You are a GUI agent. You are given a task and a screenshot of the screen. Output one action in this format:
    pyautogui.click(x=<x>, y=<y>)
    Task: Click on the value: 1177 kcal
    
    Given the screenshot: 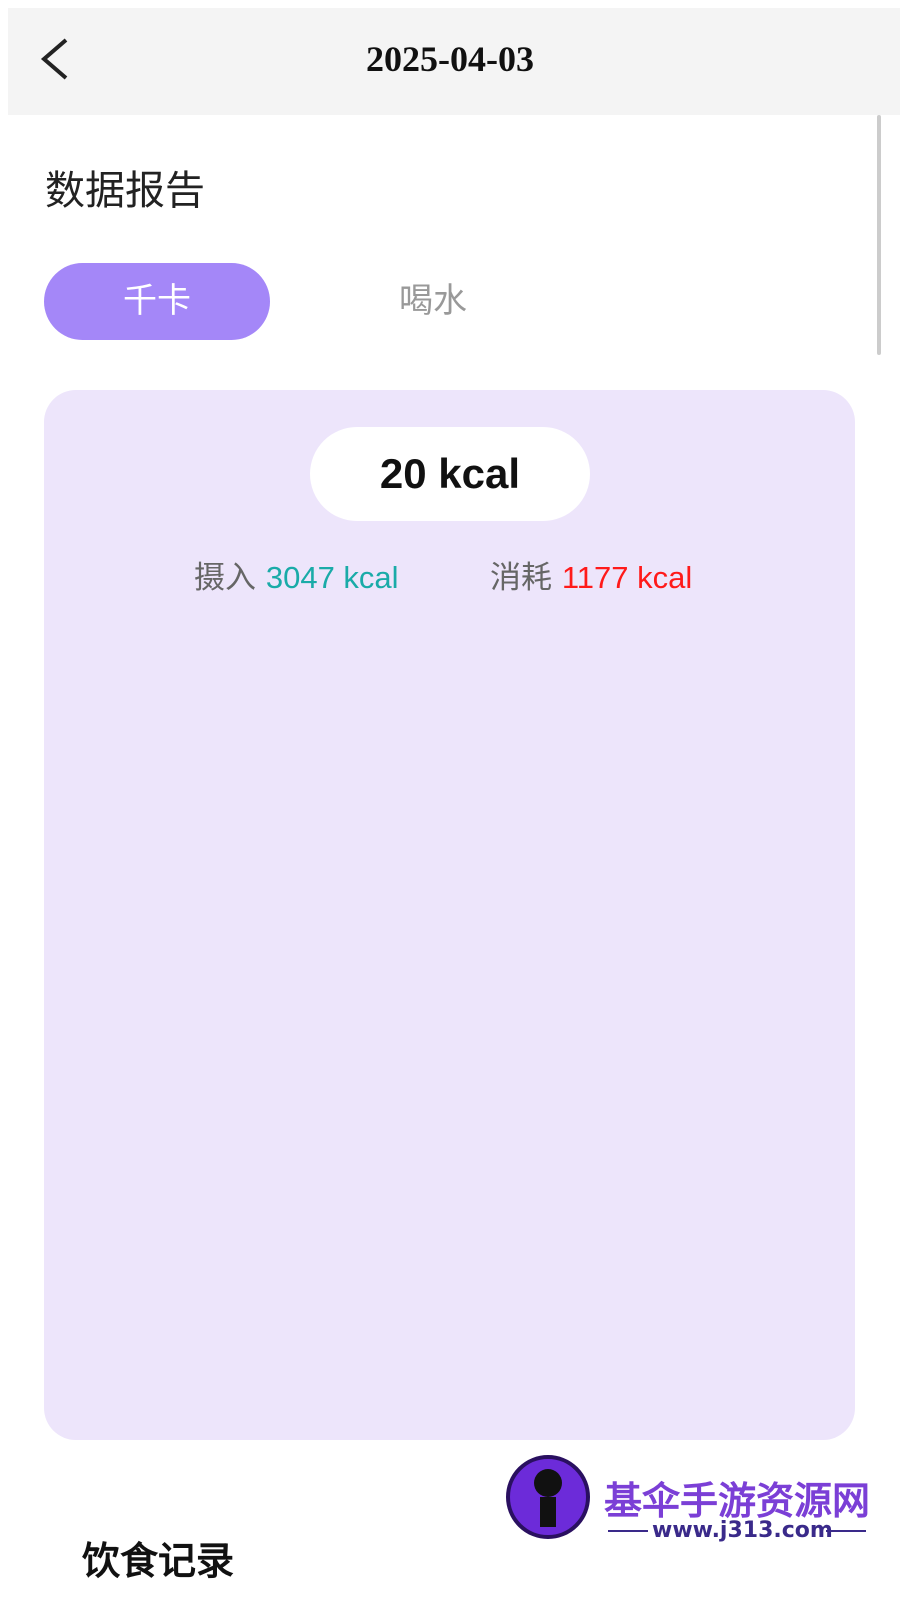 What is the action you would take?
    pyautogui.click(x=627, y=577)
    